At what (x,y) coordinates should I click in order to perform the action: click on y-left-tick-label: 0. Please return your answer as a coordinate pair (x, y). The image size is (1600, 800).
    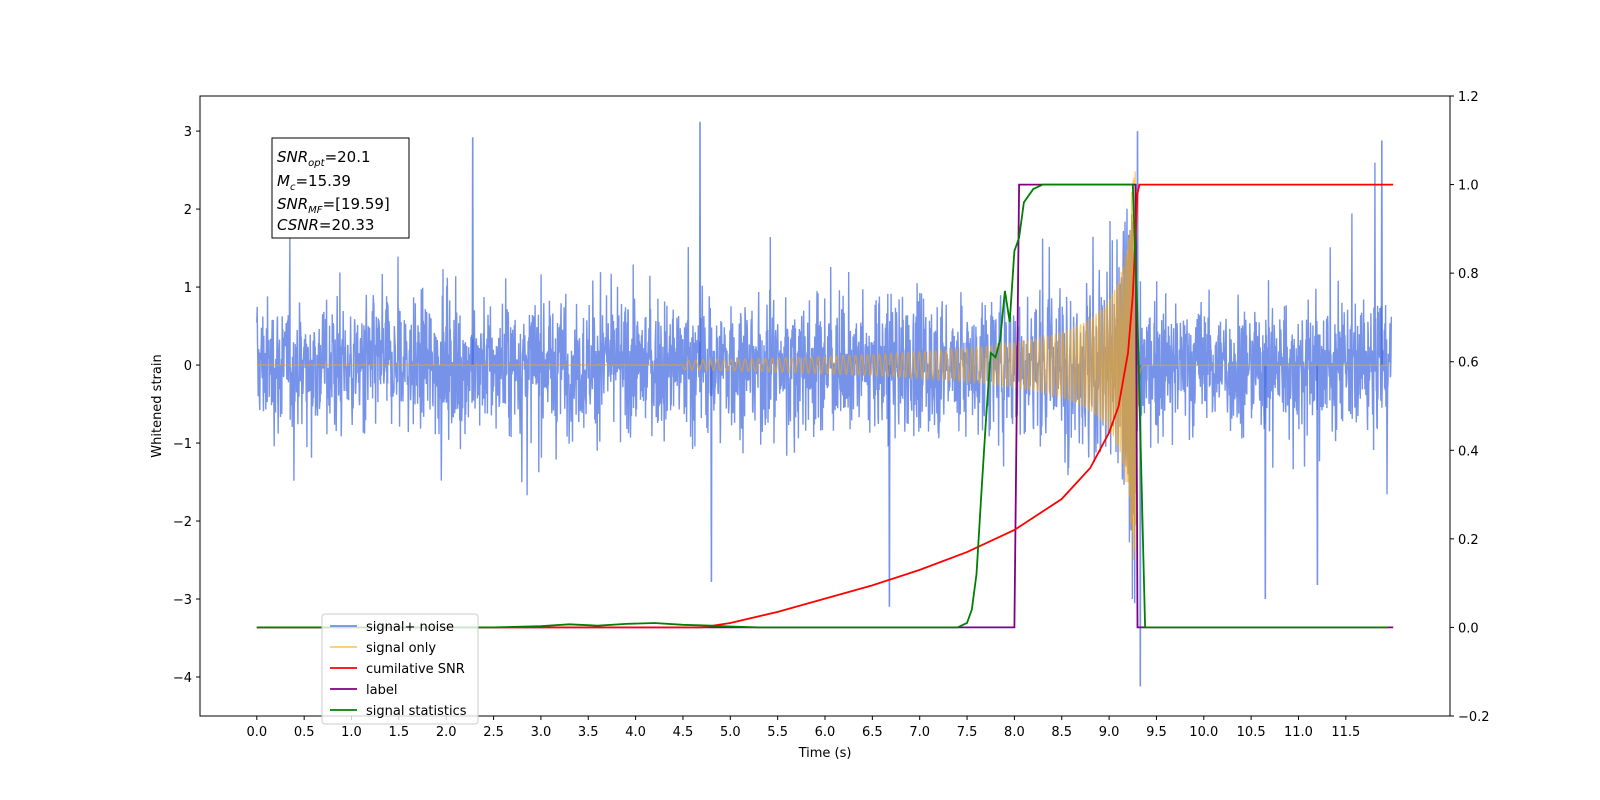
    Looking at the image, I should click on (188, 366).